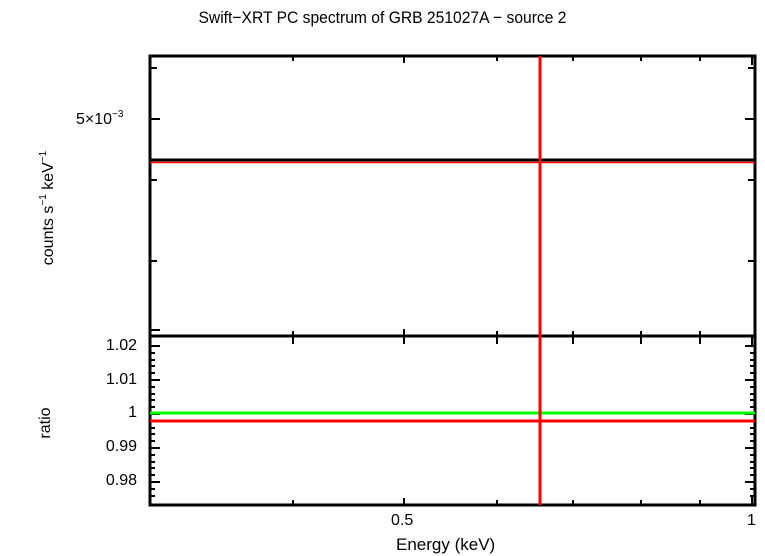 The height and width of the screenshot is (556, 765). What do you see at coordinates (121, 345) in the screenshot?
I see `ratio-tick-1-02: 1.02` at bounding box center [121, 345].